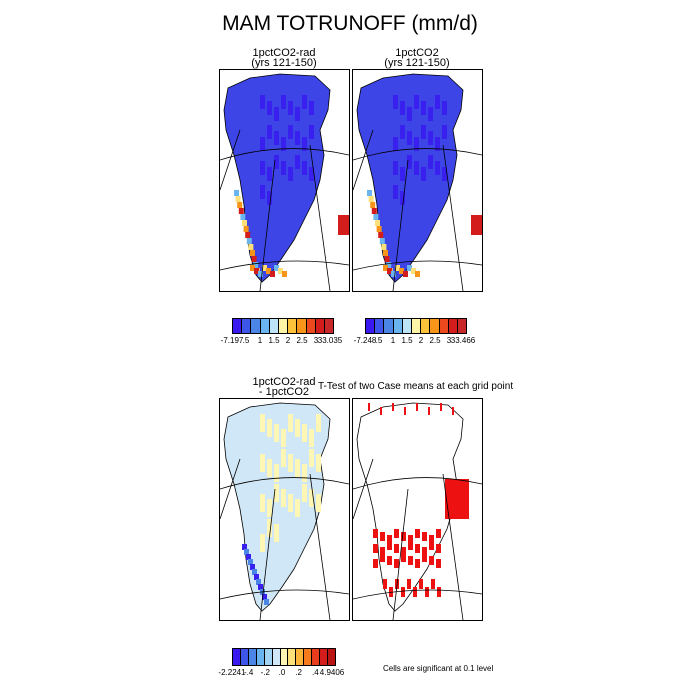 Image resolution: width=700 pixels, height=700 pixels. I want to click on colorbar-tick-label: 4.9406, so click(332, 672).